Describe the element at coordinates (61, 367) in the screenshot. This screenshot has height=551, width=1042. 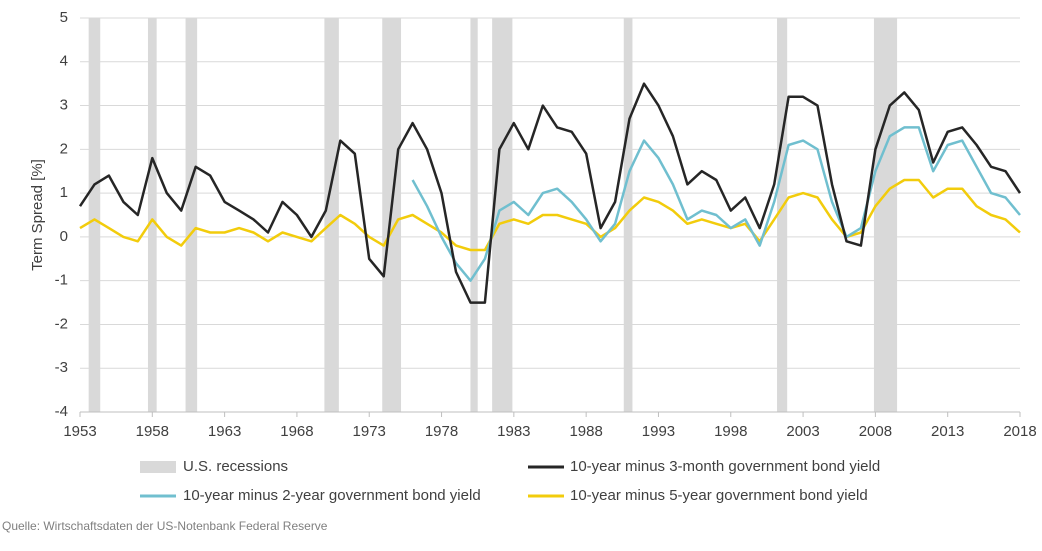
I see `y-tick-label: -3` at that location.